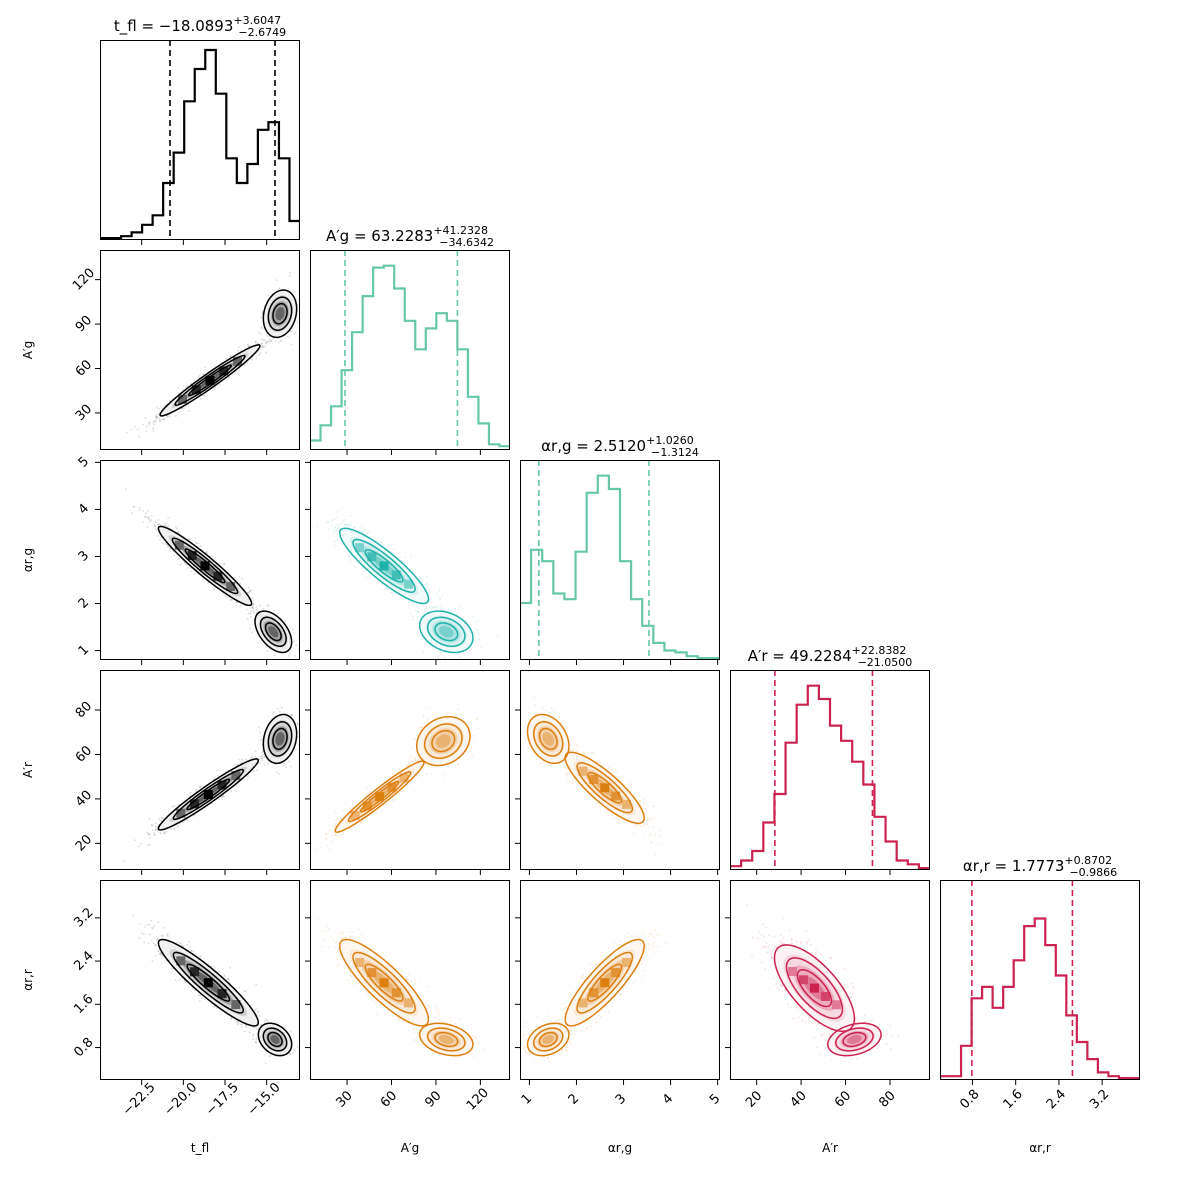 The width and height of the screenshot is (1180, 1180). I want to click on panel-frame, so click(410, 350).